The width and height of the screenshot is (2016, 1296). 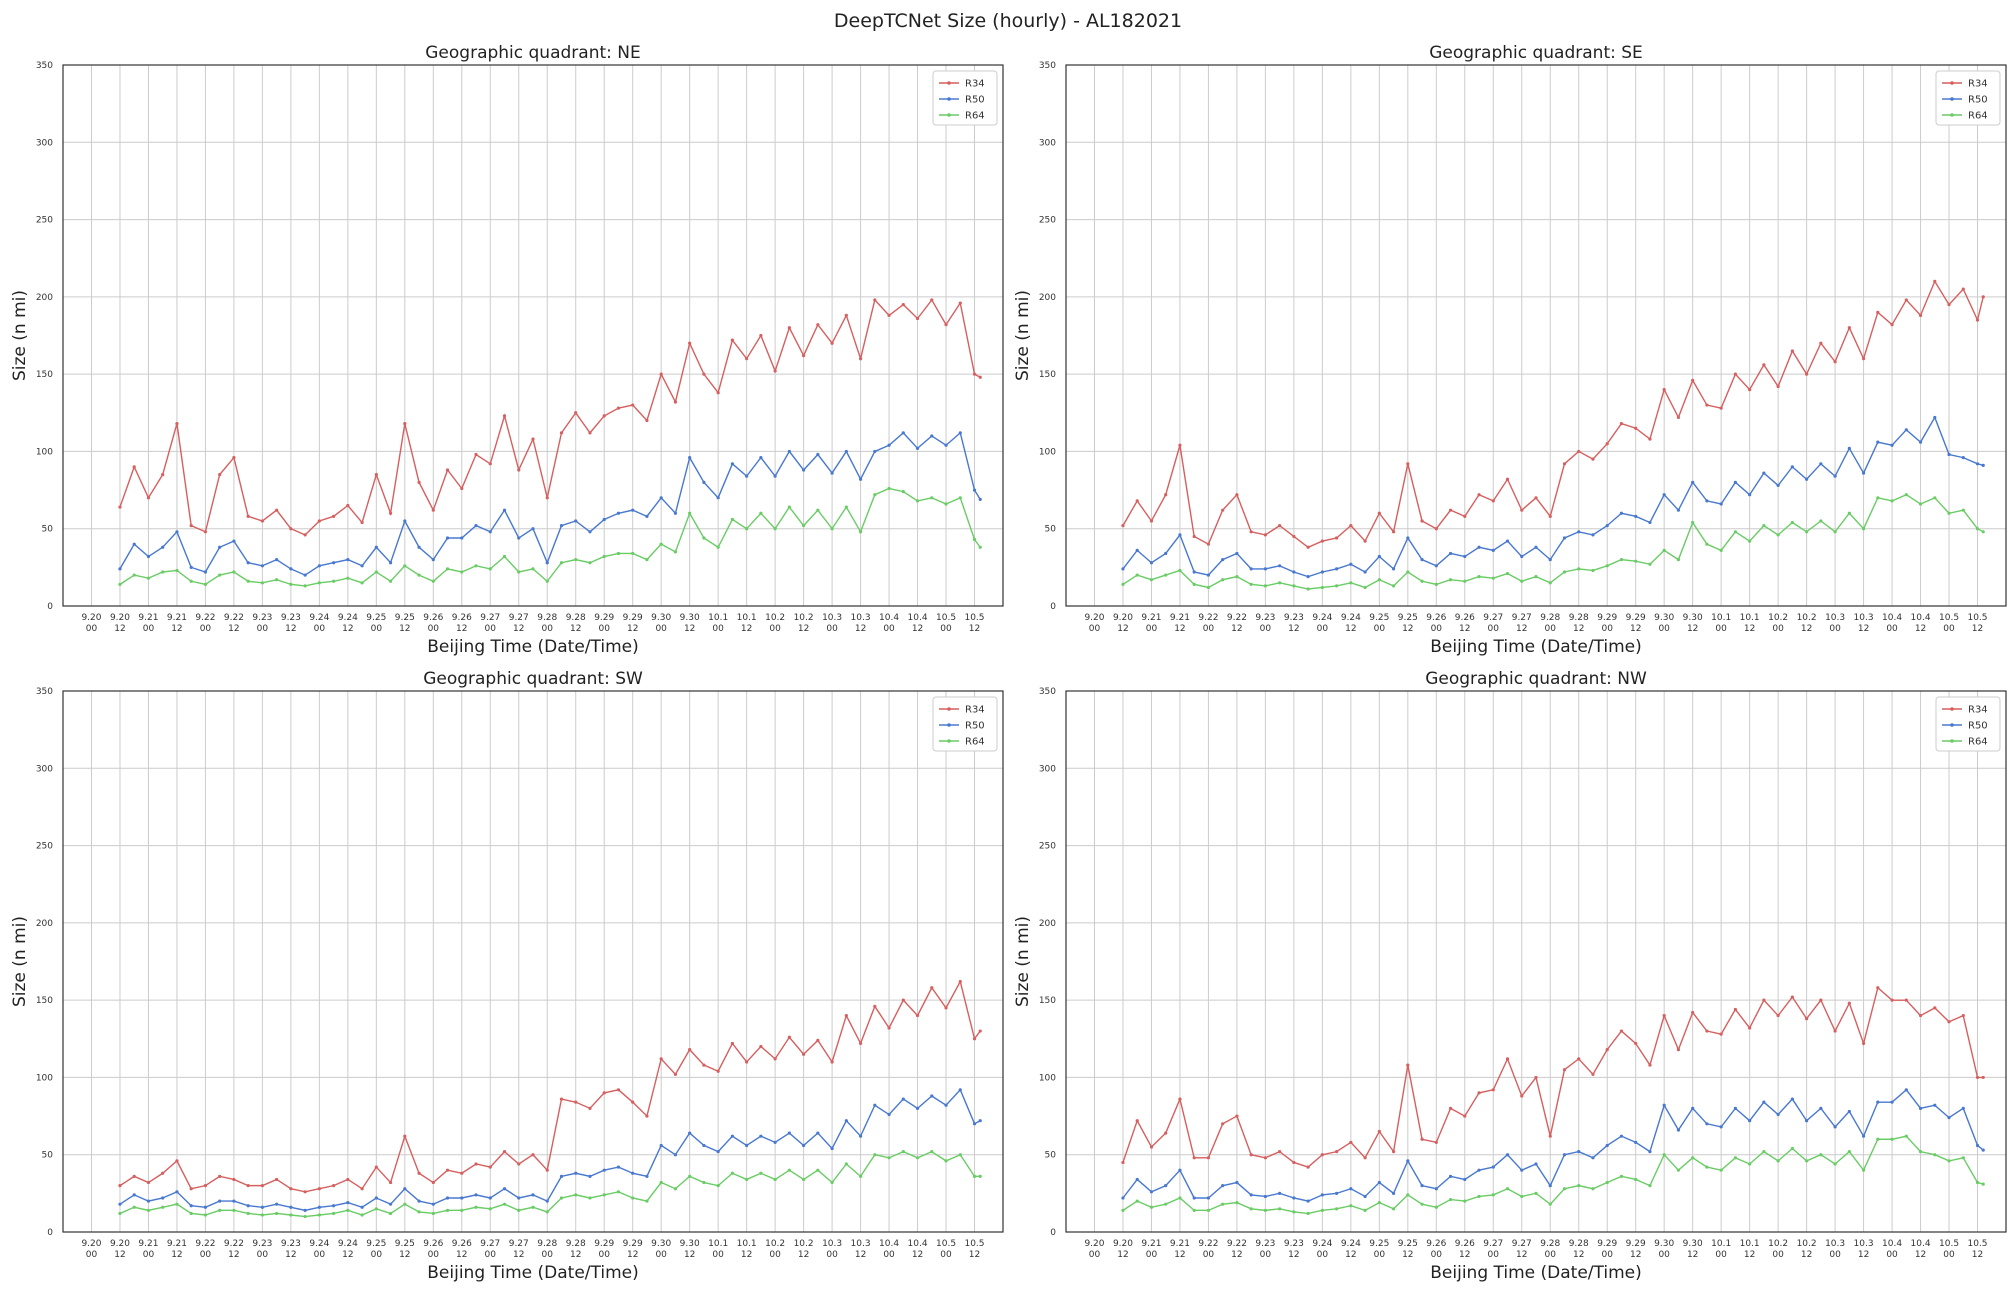 I want to click on x-tick-label: 10.4, so click(x=889, y=1244).